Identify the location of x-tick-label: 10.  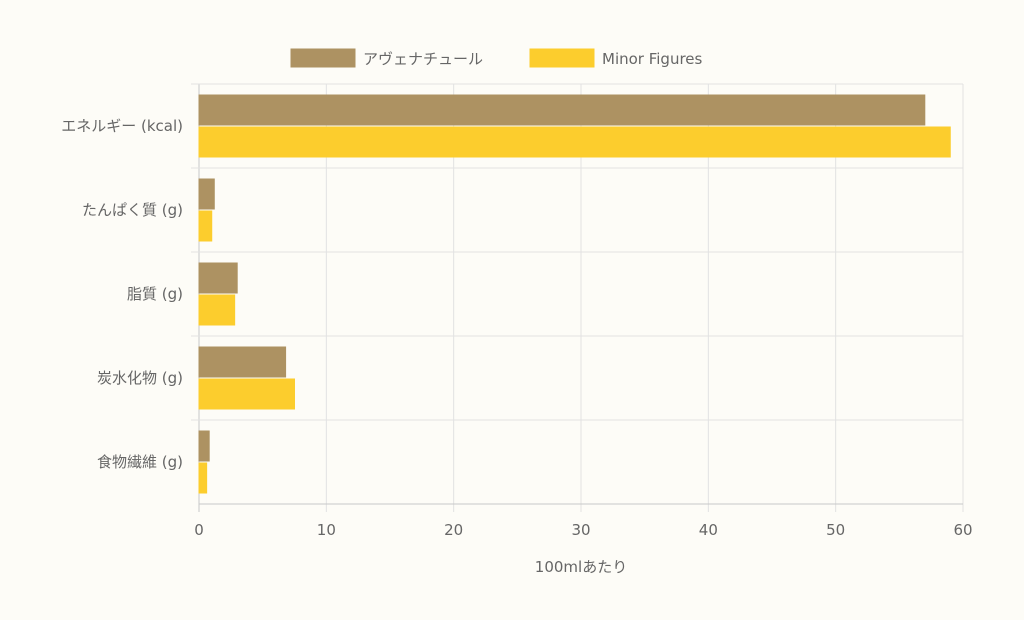
(326, 530).